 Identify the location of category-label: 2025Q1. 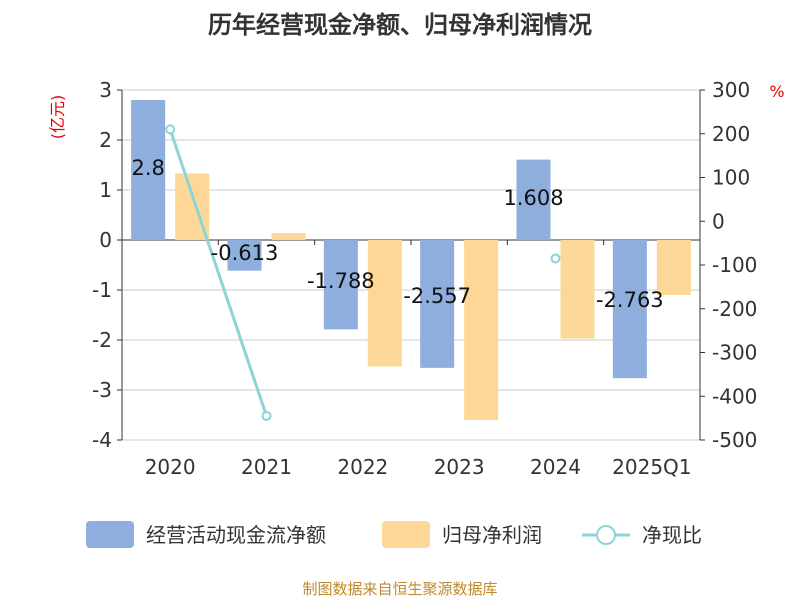
(651, 467).